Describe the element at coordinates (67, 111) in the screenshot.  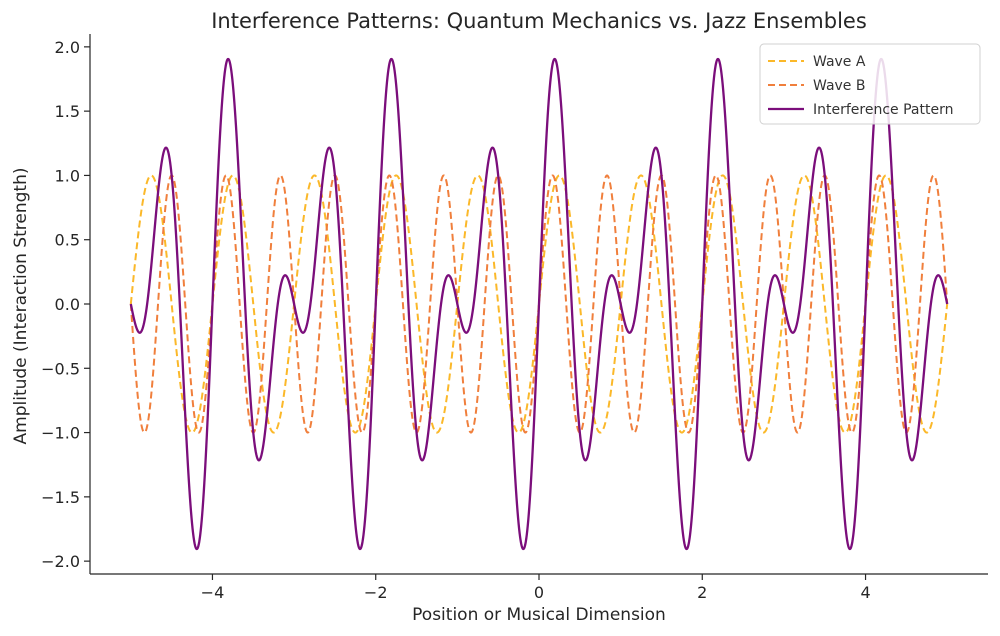
I see `y-tick-label: 1.5` at that location.